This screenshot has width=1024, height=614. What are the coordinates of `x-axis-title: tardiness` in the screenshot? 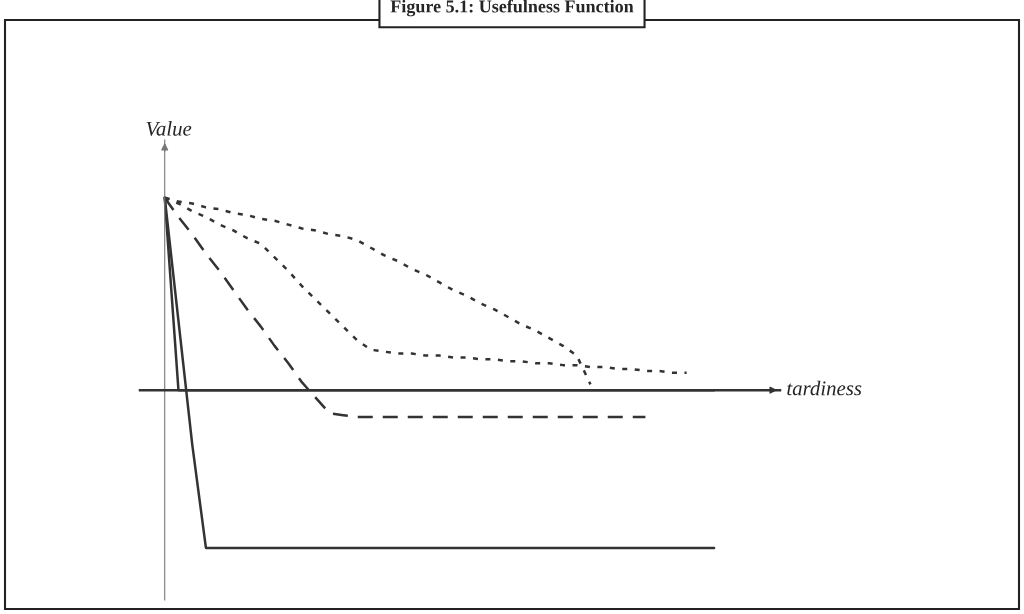 It's located at (824, 388).